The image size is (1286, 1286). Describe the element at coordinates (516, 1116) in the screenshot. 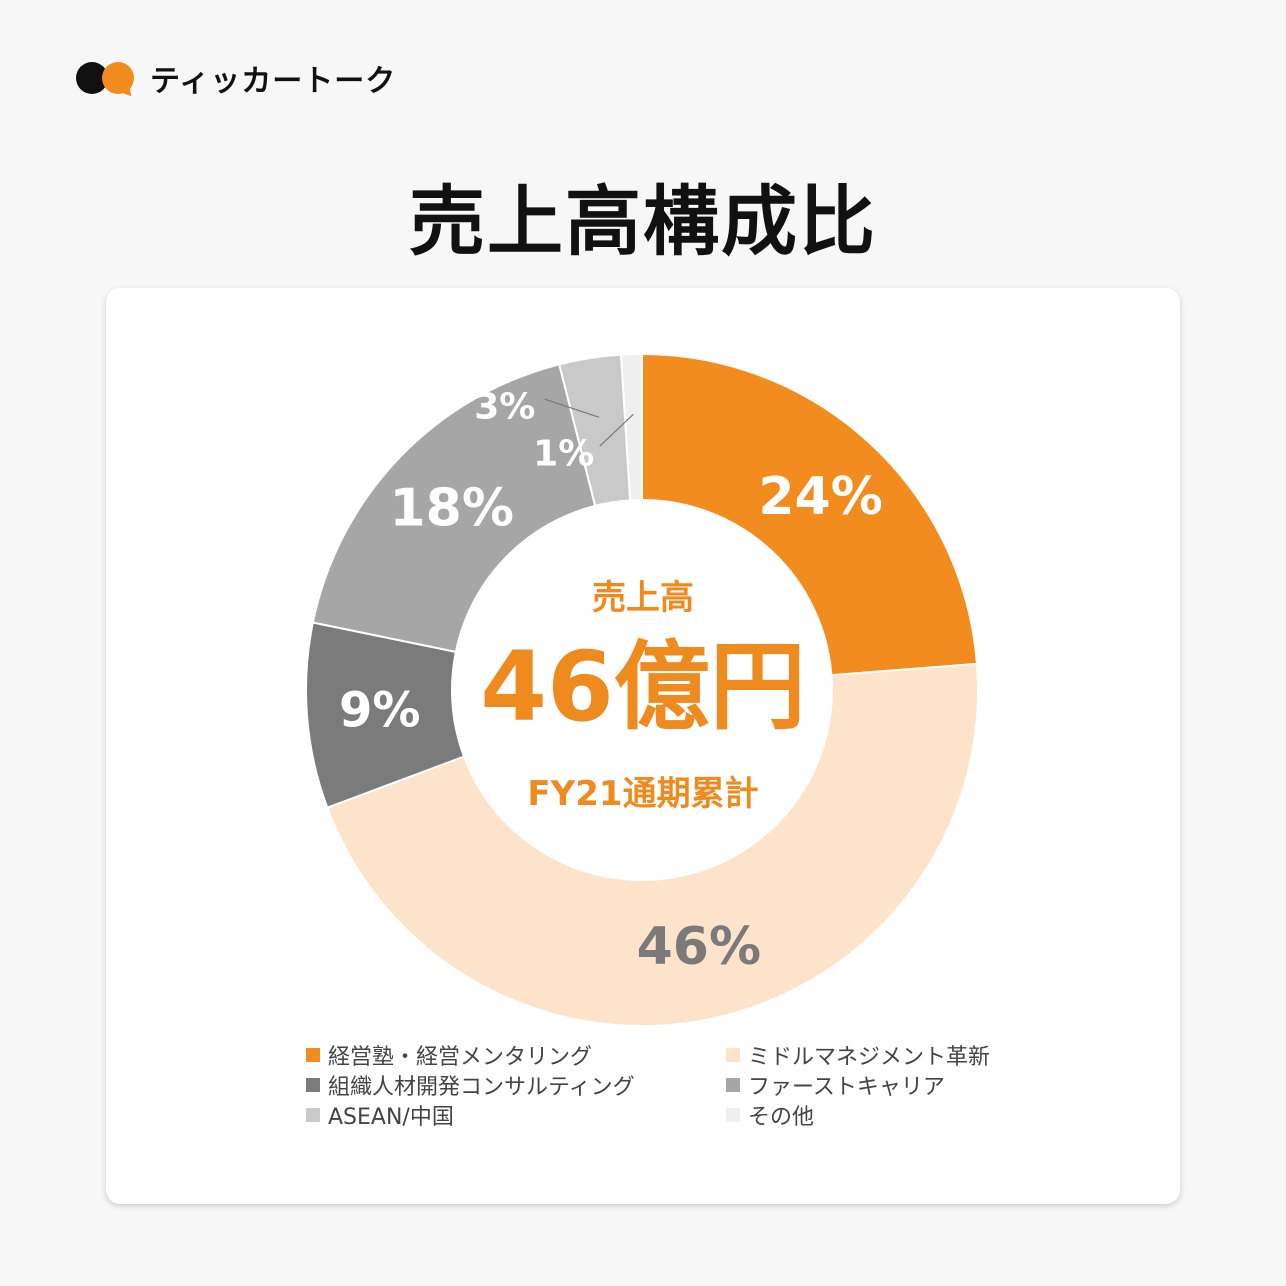

I see `legend-item: ASEAN/中国` at that location.